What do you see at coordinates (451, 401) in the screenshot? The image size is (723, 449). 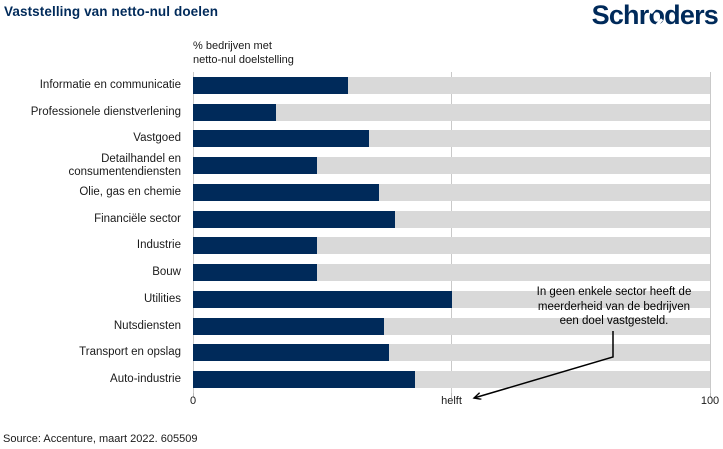 I see `x-axis-tick-label: helft` at bounding box center [451, 401].